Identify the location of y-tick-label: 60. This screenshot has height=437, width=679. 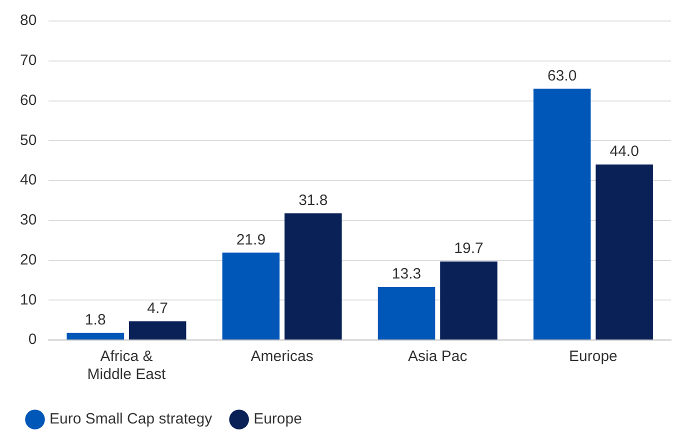
(28, 100).